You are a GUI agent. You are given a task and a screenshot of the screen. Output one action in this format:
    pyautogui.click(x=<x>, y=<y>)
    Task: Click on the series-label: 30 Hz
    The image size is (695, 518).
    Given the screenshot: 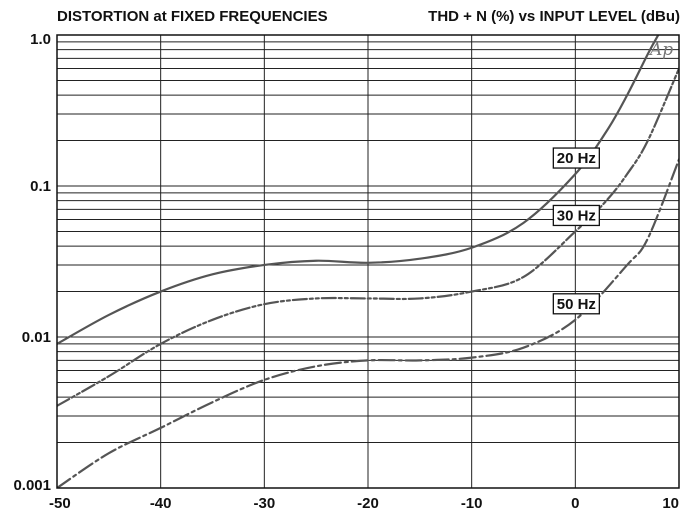 What is the action you would take?
    pyautogui.click(x=576, y=215)
    